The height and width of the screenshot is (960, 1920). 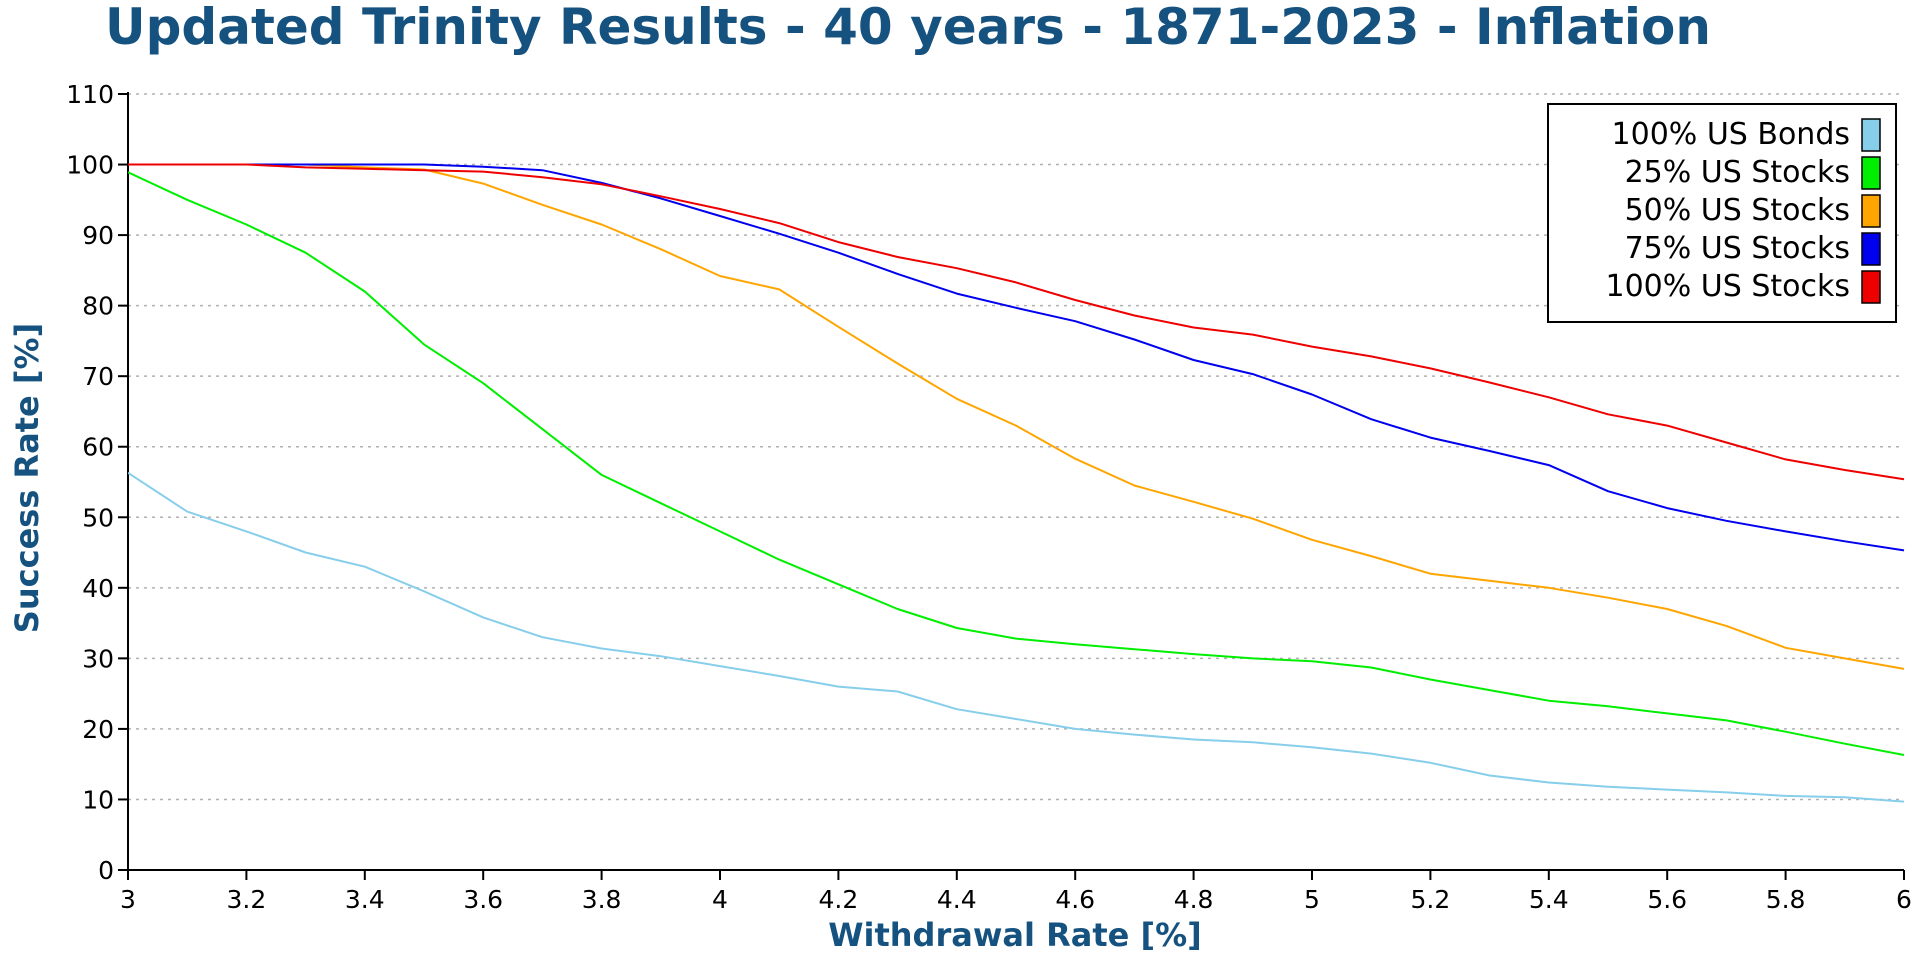 I want to click on x-tick-label: 3, so click(x=128, y=899).